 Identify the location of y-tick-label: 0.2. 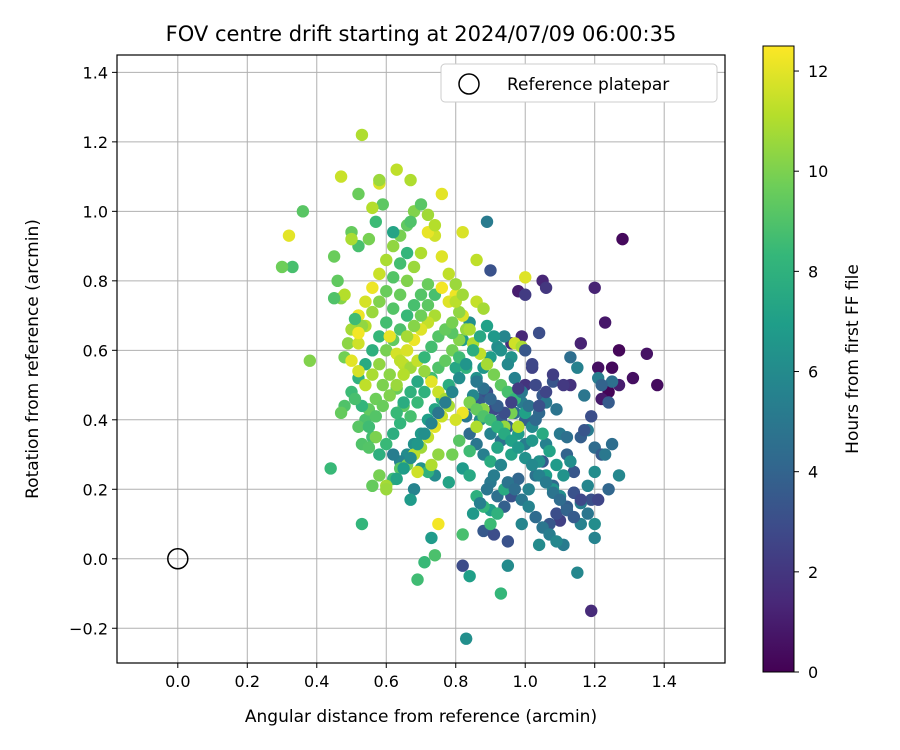
(95, 489).